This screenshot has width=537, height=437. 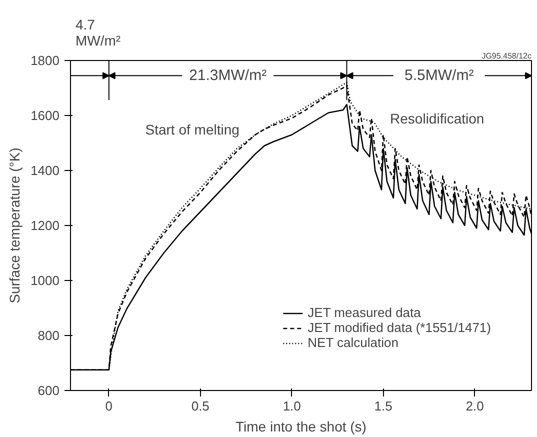 I want to click on y-tick-label: 1600, so click(x=45, y=115).